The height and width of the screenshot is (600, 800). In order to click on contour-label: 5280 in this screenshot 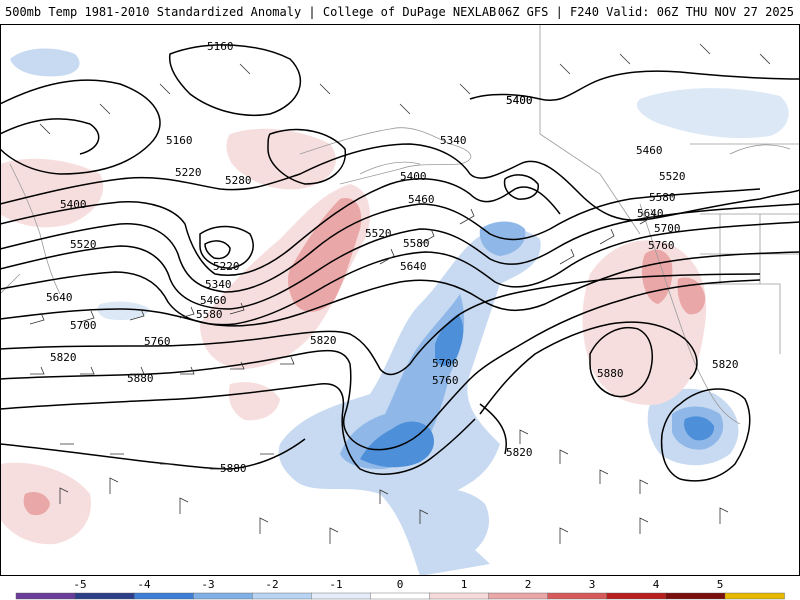, I will do `click(238, 180)`.